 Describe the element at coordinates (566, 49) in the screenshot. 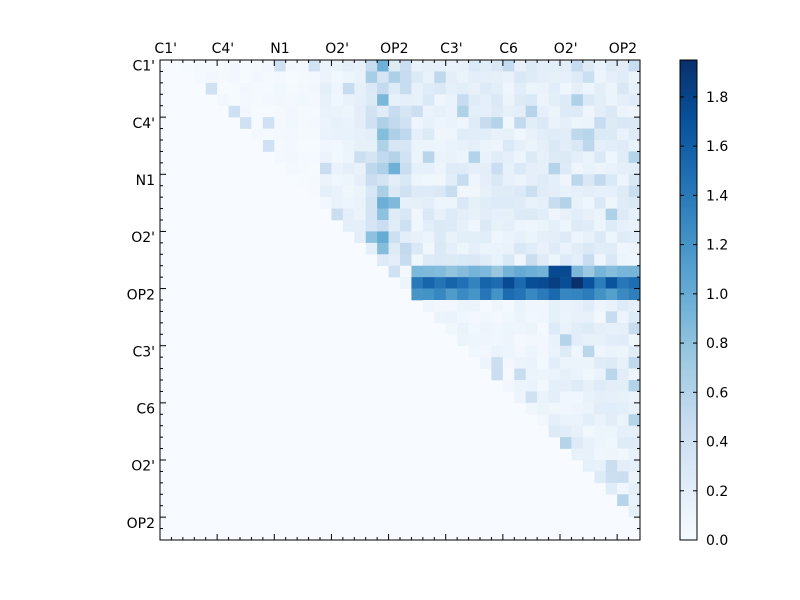

I see `x-tick-label: O2'` at that location.